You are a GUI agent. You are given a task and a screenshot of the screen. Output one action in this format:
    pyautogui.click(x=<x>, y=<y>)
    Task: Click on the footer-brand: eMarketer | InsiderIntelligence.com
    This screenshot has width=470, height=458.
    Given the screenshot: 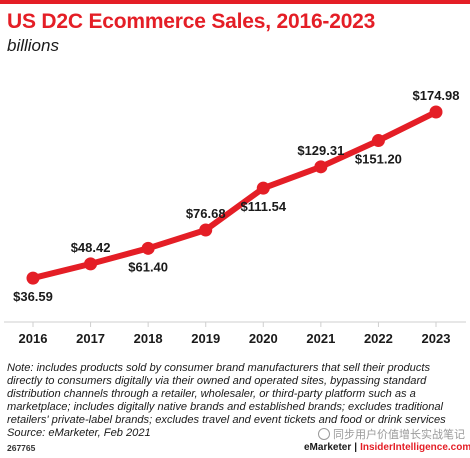 What is the action you would take?
    pyautogui.click(x=387, y=447)
    